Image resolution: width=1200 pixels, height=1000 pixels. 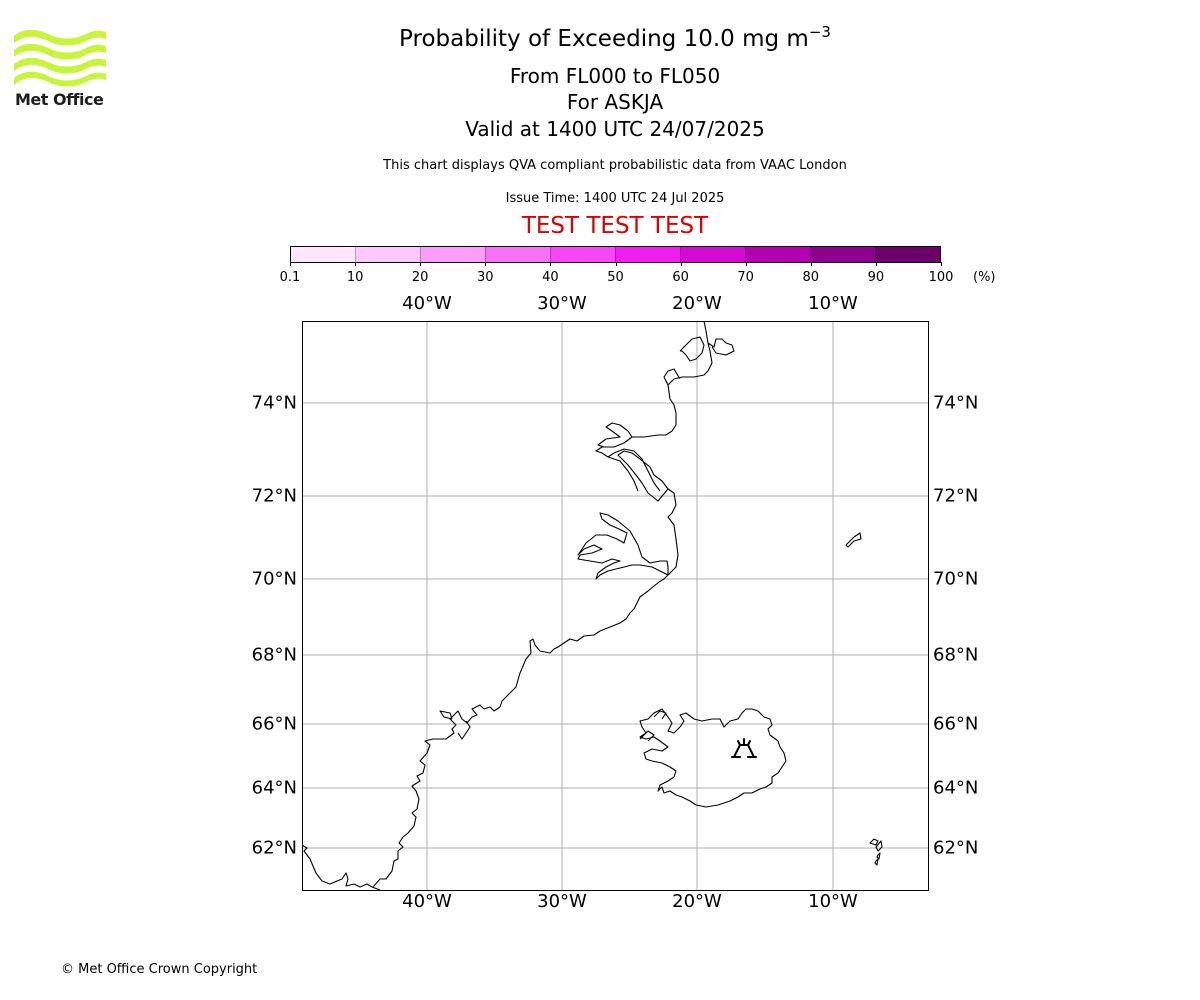 What do you see at coordinates (59, 99) in the screenshot?
I see `logo-text: Met Office` at bounding box center [59, 99].